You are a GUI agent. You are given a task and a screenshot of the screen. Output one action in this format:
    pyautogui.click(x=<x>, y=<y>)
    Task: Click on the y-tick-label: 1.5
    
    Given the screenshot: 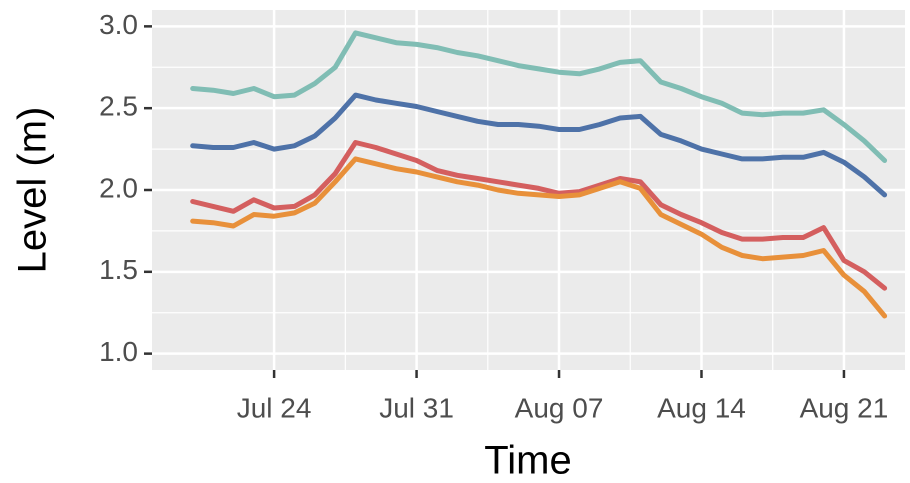 What is the action you would take?
    pyautogui.click(x=118, y=269)
    